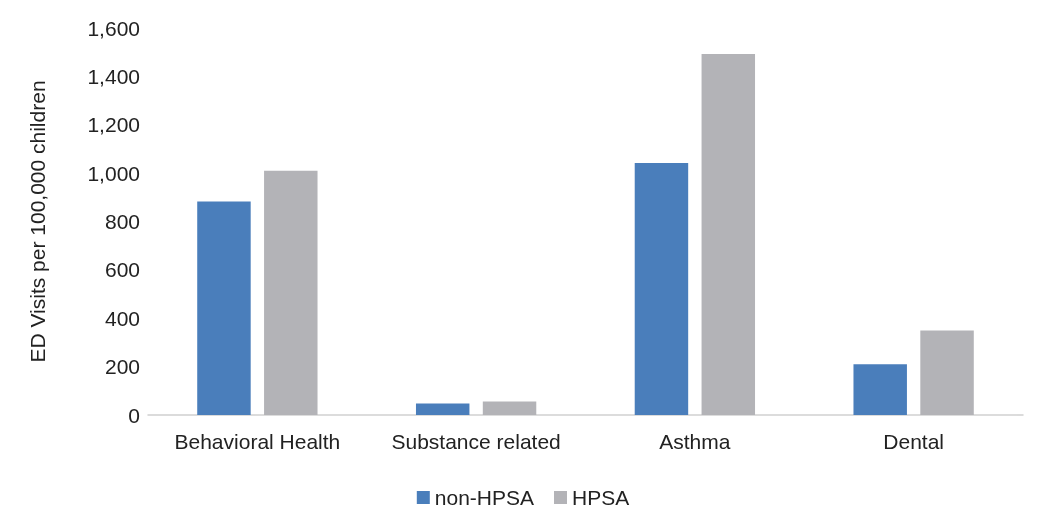 This screenshot has width=1047, height=523. I want to click on y-axis-title: ED Visits per 100,000 children, so click(37, 221).